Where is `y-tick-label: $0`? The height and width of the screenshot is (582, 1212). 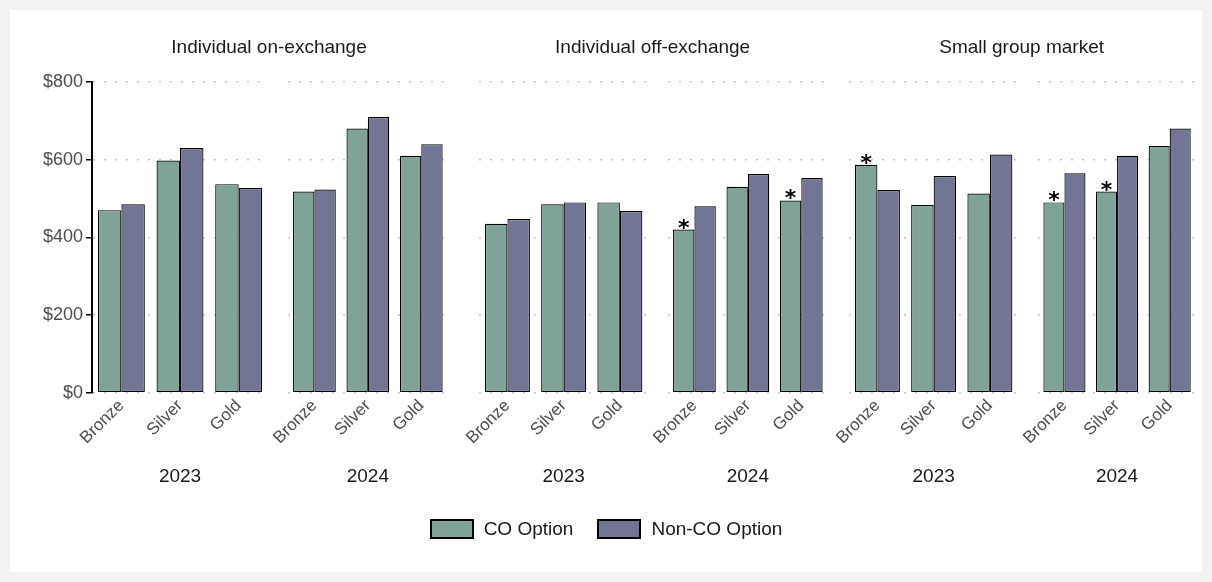
y-tick-label: $0 is located at coordinates (73, 391).